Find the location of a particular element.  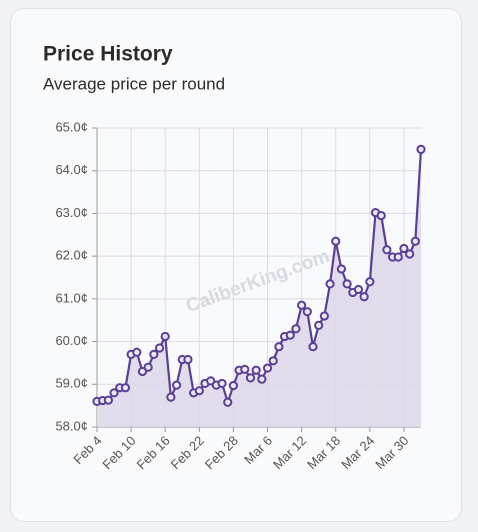

x-tick-label: Mar 30 is located at coordinates (391, 452).